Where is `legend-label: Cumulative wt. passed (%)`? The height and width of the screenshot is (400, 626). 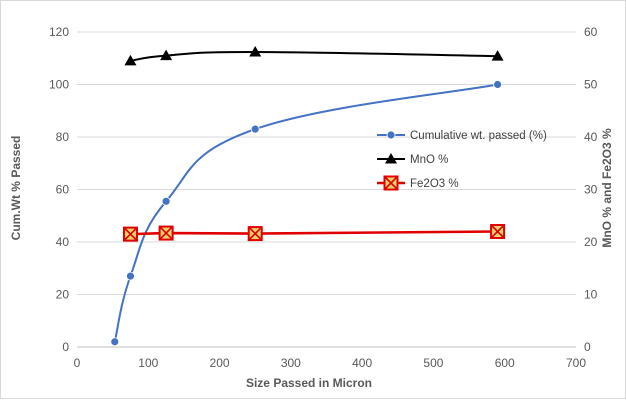
legend-label: Cumulative wt. passed (%) is located at coordinates (478, 136).